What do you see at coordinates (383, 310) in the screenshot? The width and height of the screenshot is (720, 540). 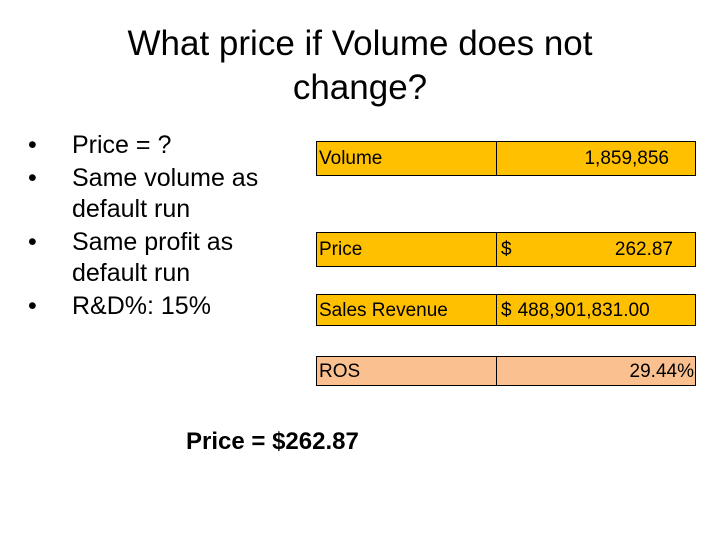 I see `cell-label: Sales Revenue` at bounding box center [383, 310].